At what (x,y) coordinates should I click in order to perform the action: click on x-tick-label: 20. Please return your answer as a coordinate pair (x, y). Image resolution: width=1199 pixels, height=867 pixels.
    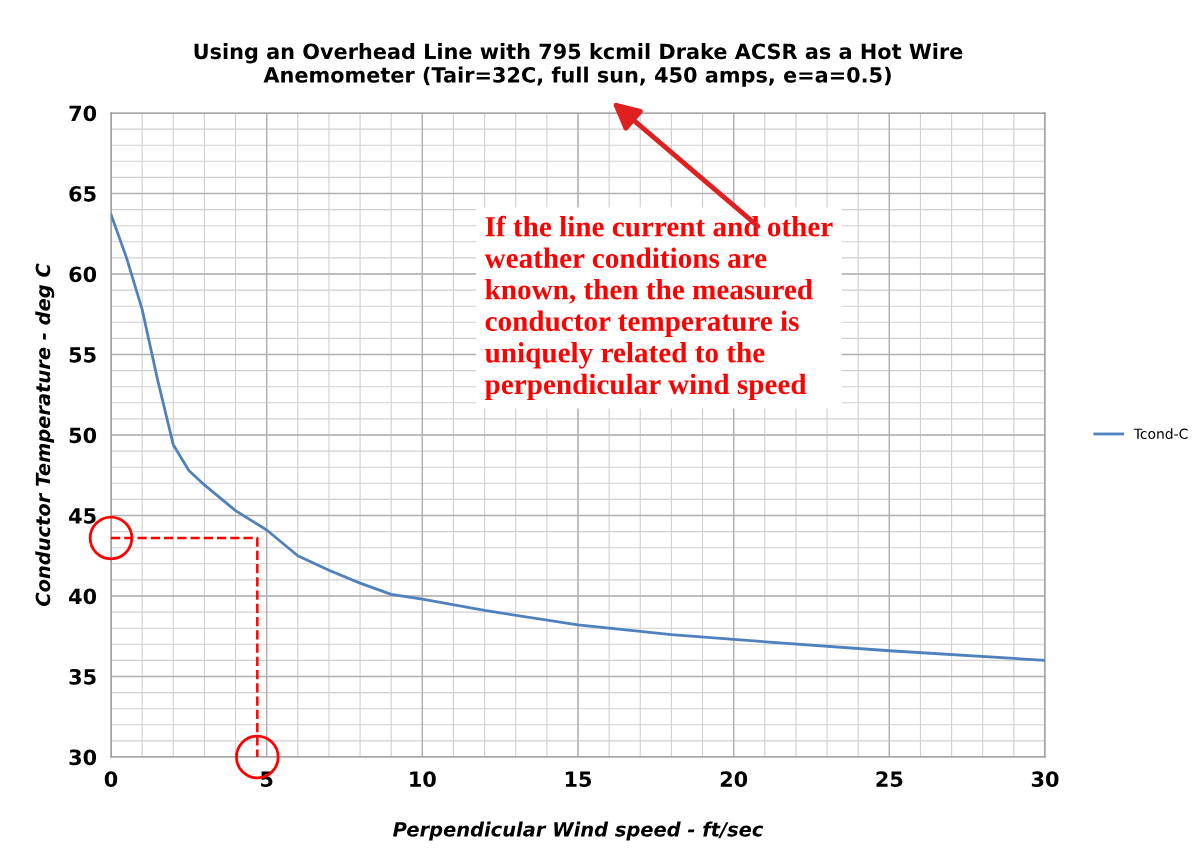
    Looking at the image, I should click on (734, 779).